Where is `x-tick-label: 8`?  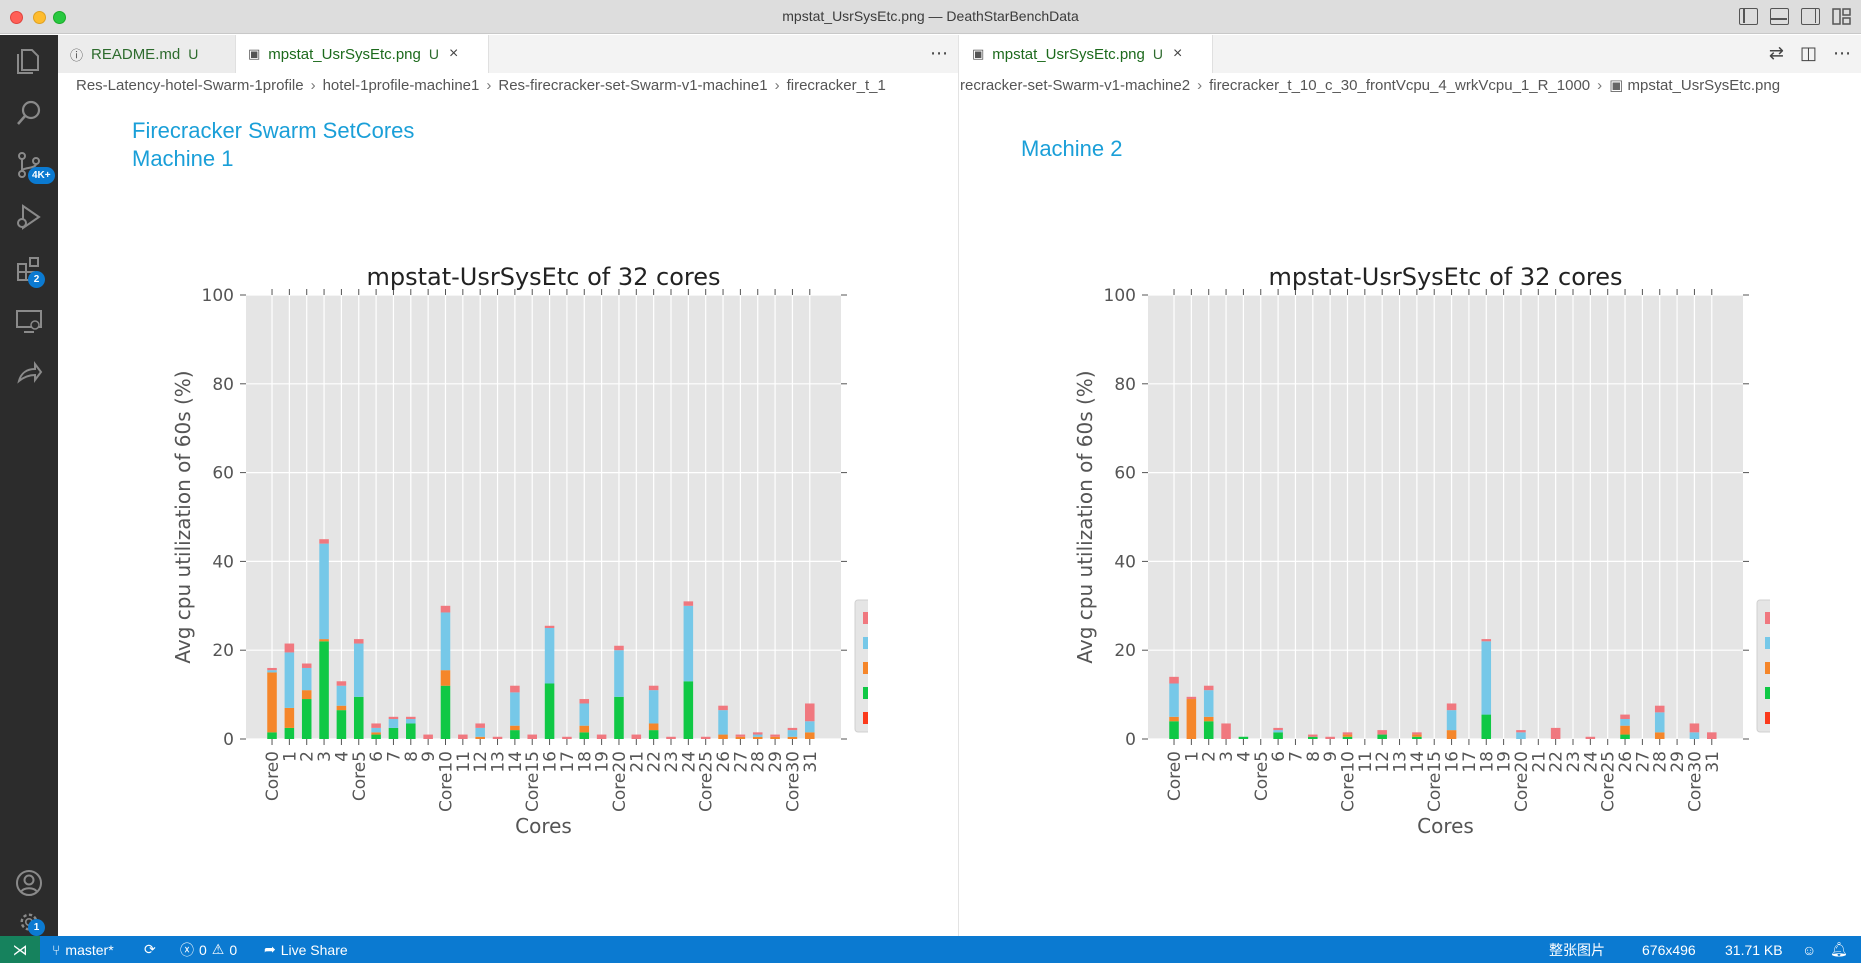
x-tick-label: 8 is located at coordinates (412, 756).